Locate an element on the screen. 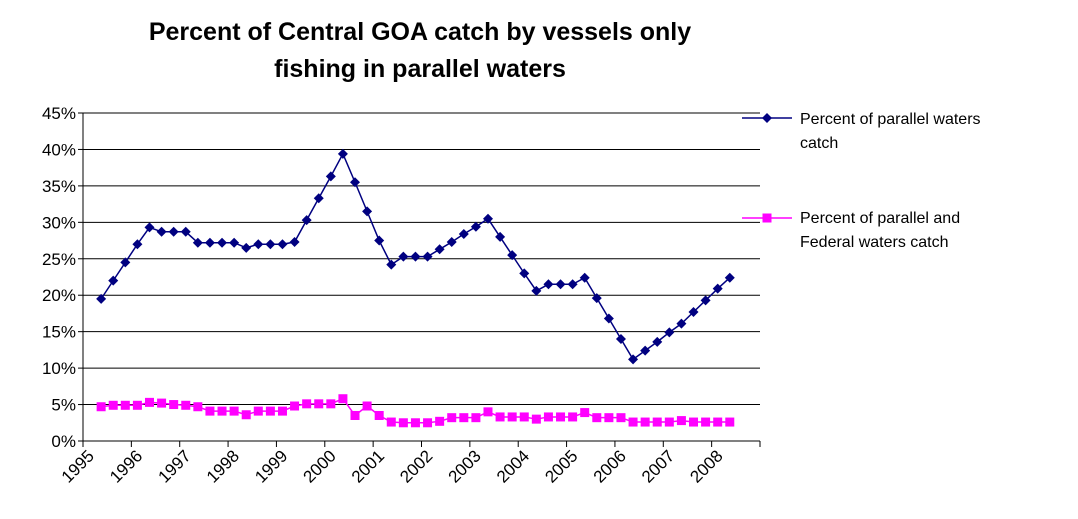 The width and height of the screenshot is (1078, 519). legend-label: Percent of parallel waters catch is located at coordinates (890, 131).